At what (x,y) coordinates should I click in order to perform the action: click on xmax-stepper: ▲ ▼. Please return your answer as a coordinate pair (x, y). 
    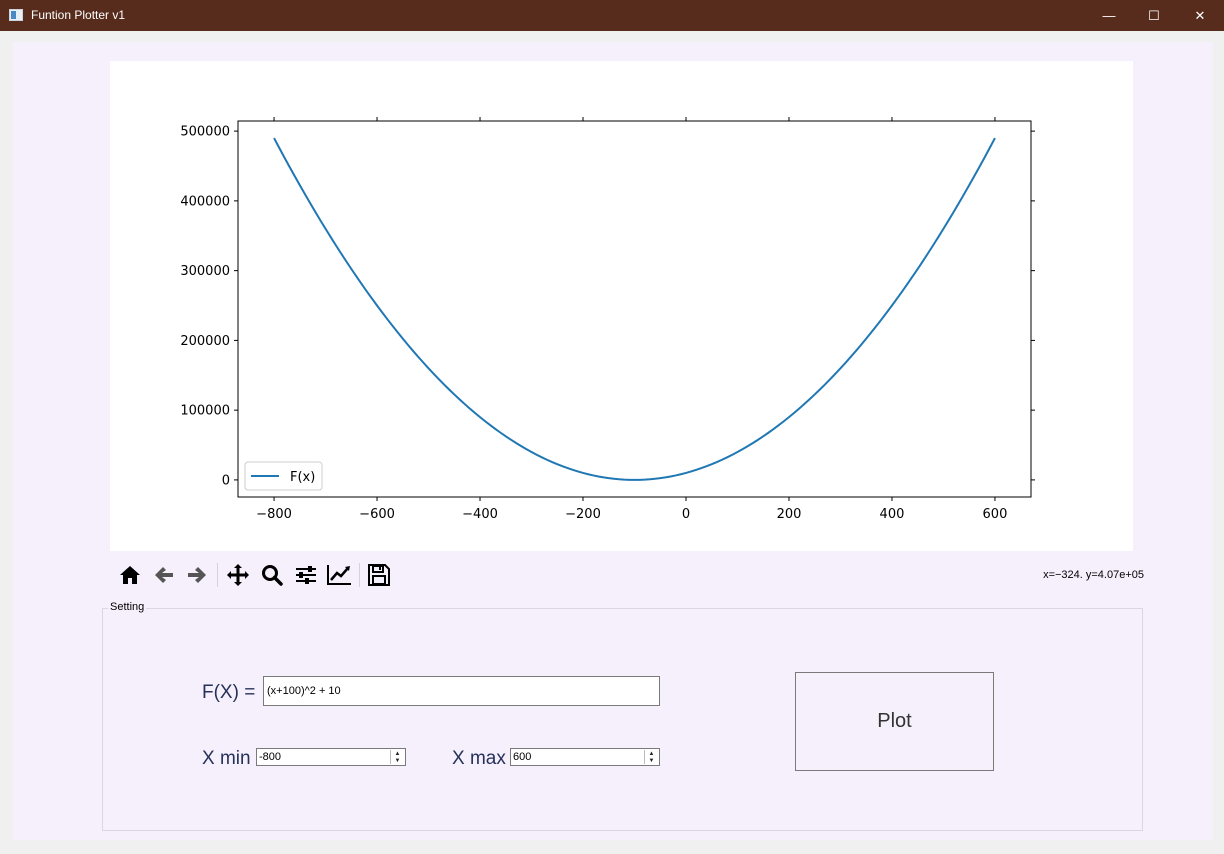
    Looking at the image, I should click on (651, 757).